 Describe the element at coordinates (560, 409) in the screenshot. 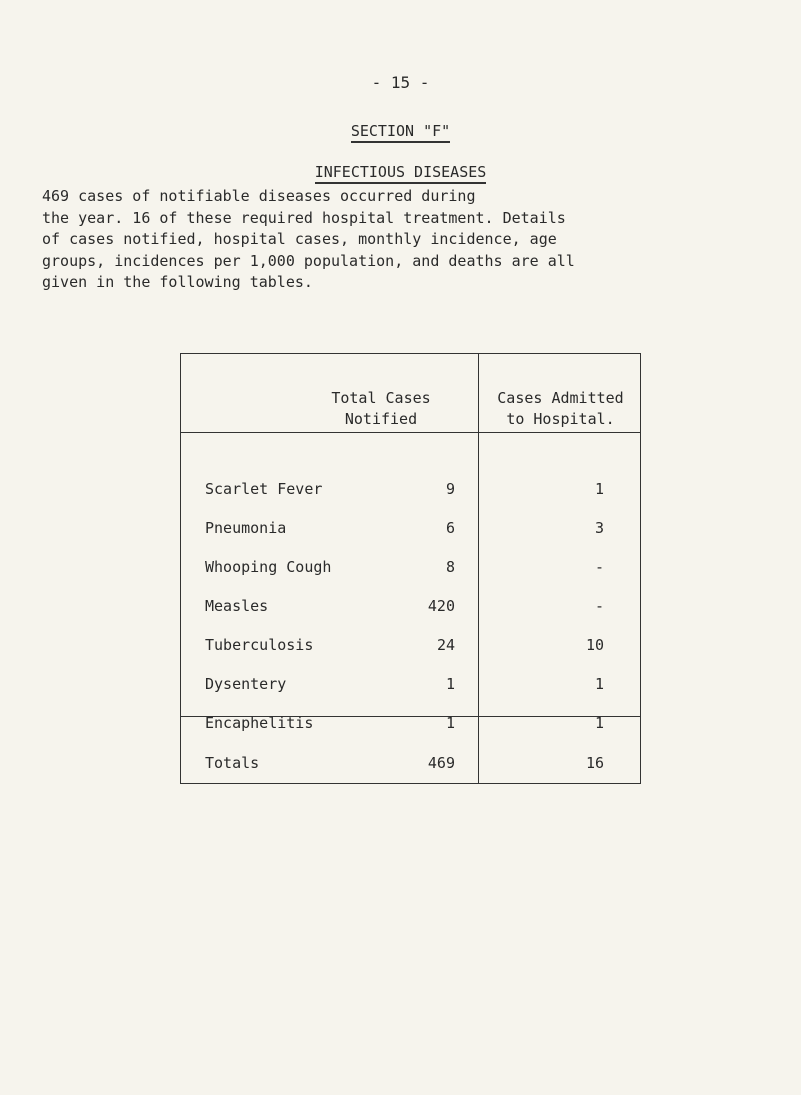

I see `header-admitted: Cases Admitted to Hospital.` at that location.